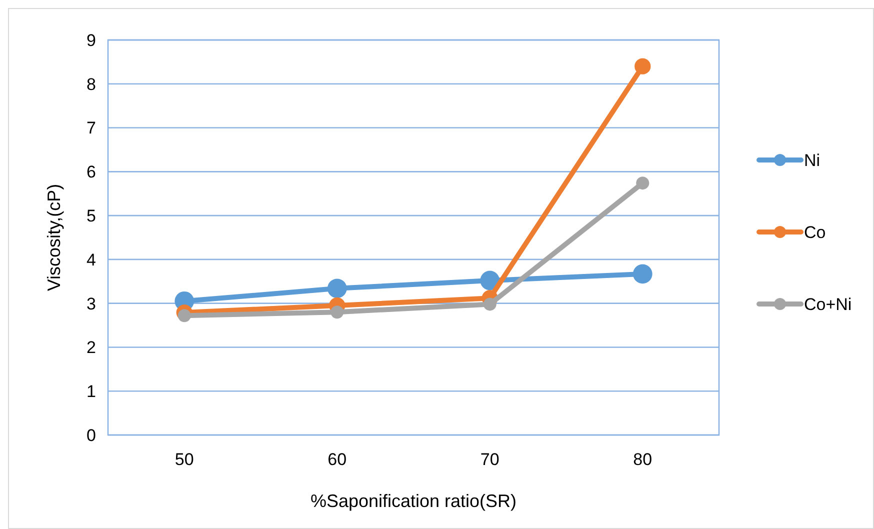 Image resolution: width=874 pixels, height=529 pixels. What do you see at coordinates (91, 40) in the screenshot?
I see `y-tick-label: 9` at bounding box center [91, 40].